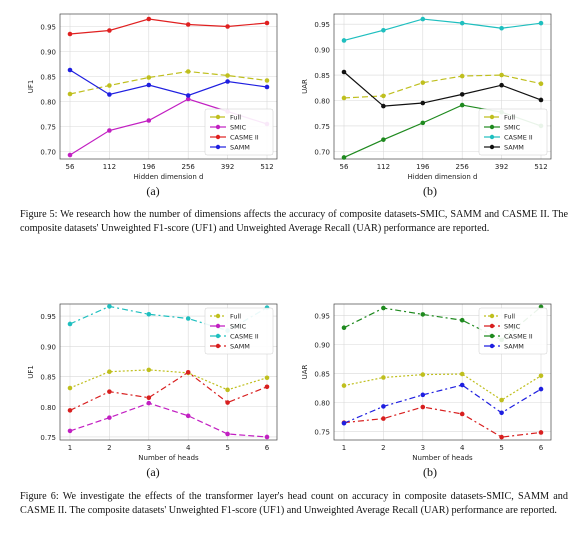 The image size is (584, 554). I want to click on legend-label: CASME II, so click(518, 138).